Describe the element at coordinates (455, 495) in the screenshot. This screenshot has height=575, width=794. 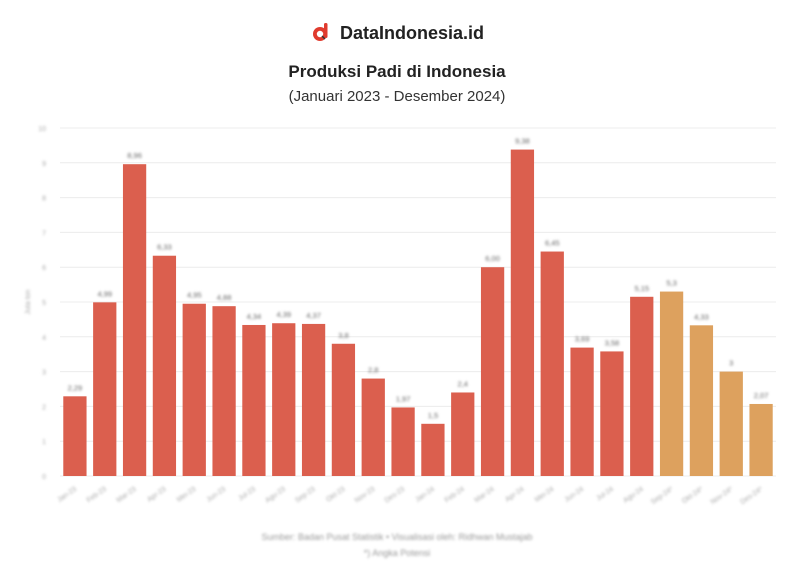
I see `x-tick-label: Feb-24` at that location.